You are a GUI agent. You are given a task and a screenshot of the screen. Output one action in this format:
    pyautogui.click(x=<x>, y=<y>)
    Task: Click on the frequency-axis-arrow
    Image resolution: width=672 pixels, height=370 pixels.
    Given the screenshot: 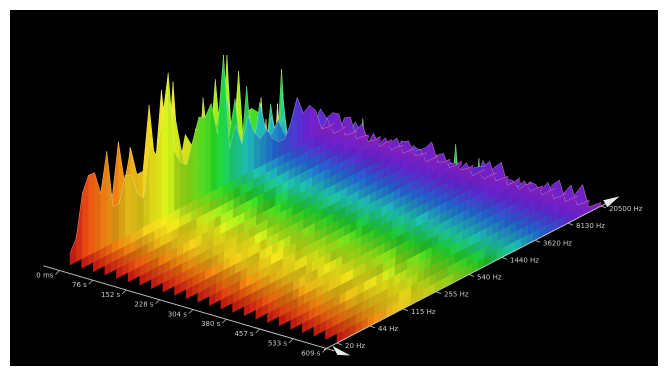 What is the action you would take?
    pyautogui.click(x=611, y=202)
    